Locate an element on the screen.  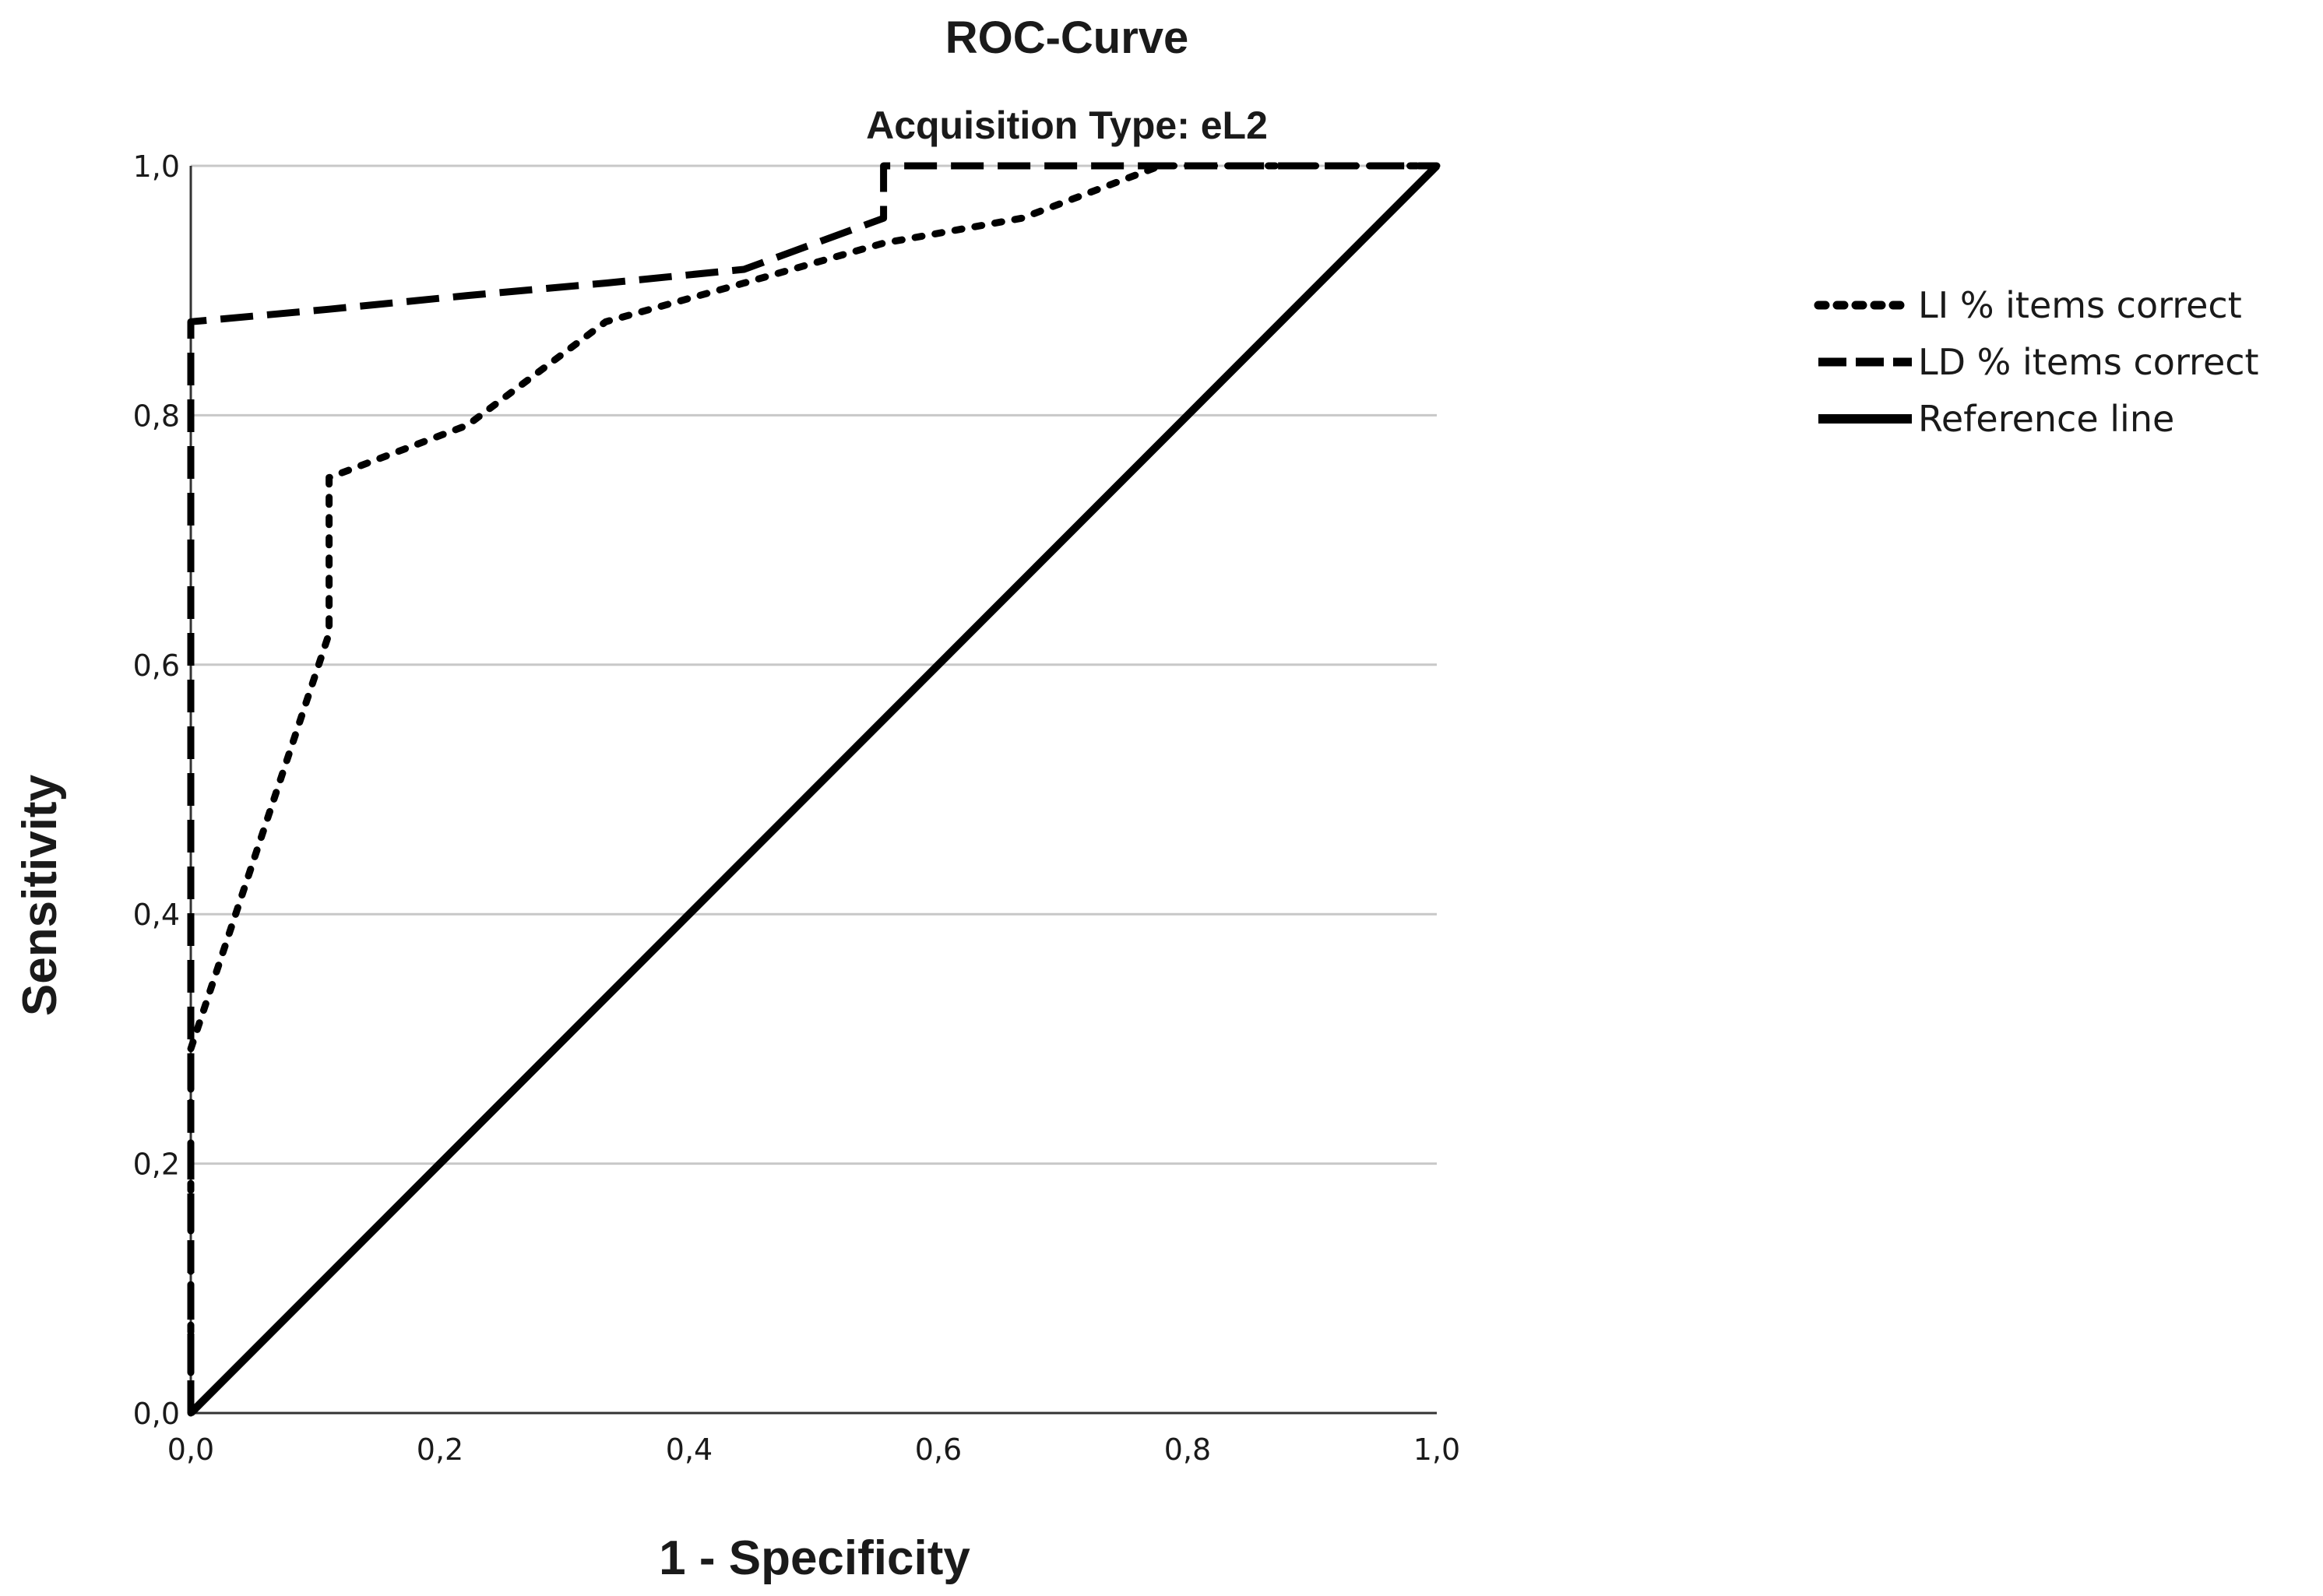
x-tick-label-0: 0,0 is located at coordinates (191, 1450).